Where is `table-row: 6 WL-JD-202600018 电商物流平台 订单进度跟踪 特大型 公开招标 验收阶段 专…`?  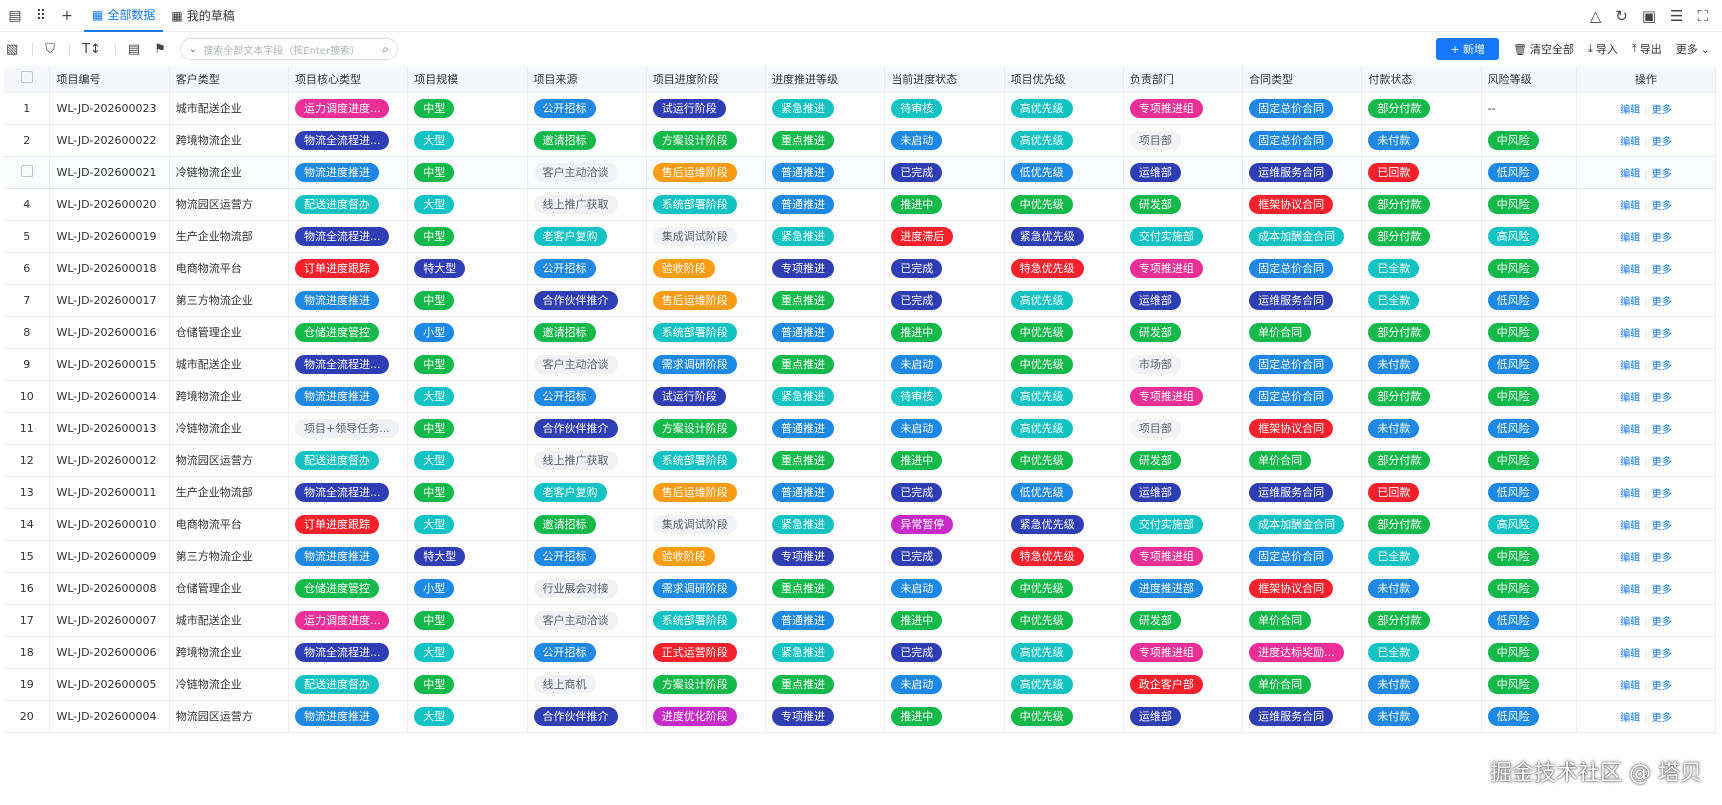 table-row: 6 WL-JD-202600018 电商物流平台 订单进度跟踪 特大型 公开招标 验收阶段 专… is located at coordinates (860, 268).